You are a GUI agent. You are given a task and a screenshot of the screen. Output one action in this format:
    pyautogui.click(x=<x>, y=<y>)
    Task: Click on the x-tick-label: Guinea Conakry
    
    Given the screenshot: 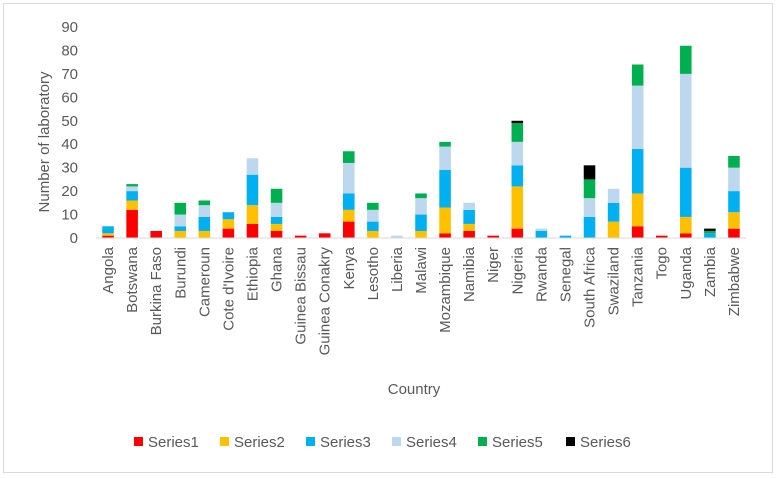 What is the action you would take?
    pyautogui.click(x=325, y=301)
    